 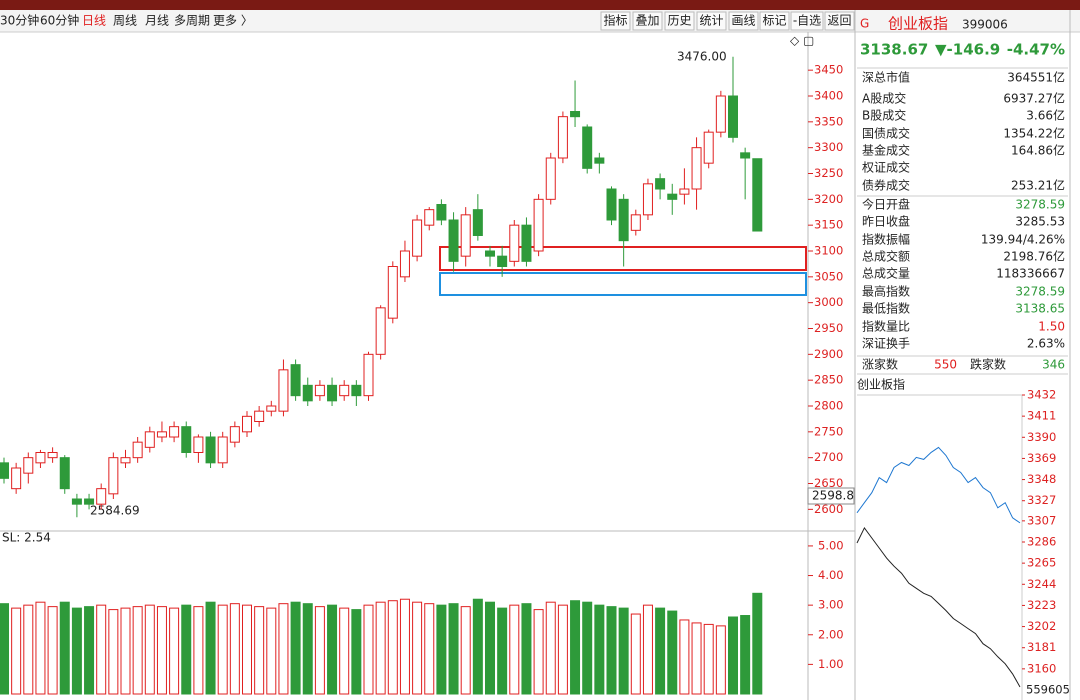 What do you see at coordinates (828, 483) in the screenshot?
I see `y-tick-label: 2650` at bounding box center [828, 483].